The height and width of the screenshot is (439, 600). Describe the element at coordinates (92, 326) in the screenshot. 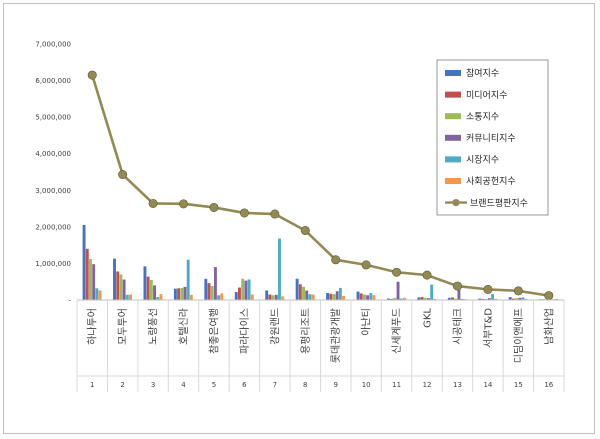

I see `x-category-label: 하나투어` at that location.